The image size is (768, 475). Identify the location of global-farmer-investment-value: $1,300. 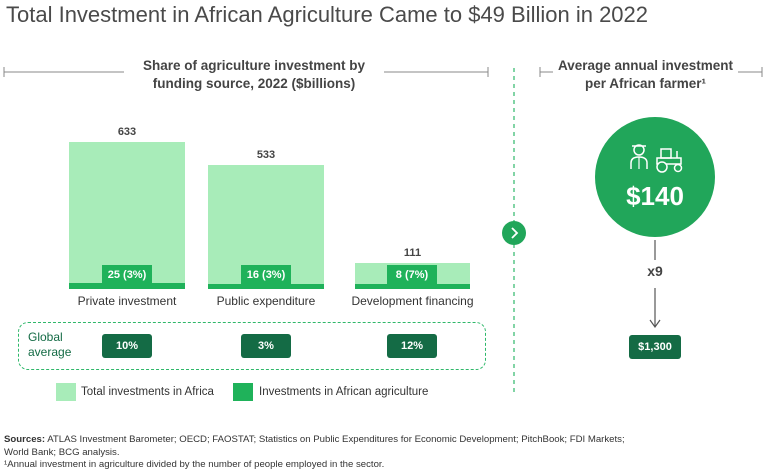
(655, 347).